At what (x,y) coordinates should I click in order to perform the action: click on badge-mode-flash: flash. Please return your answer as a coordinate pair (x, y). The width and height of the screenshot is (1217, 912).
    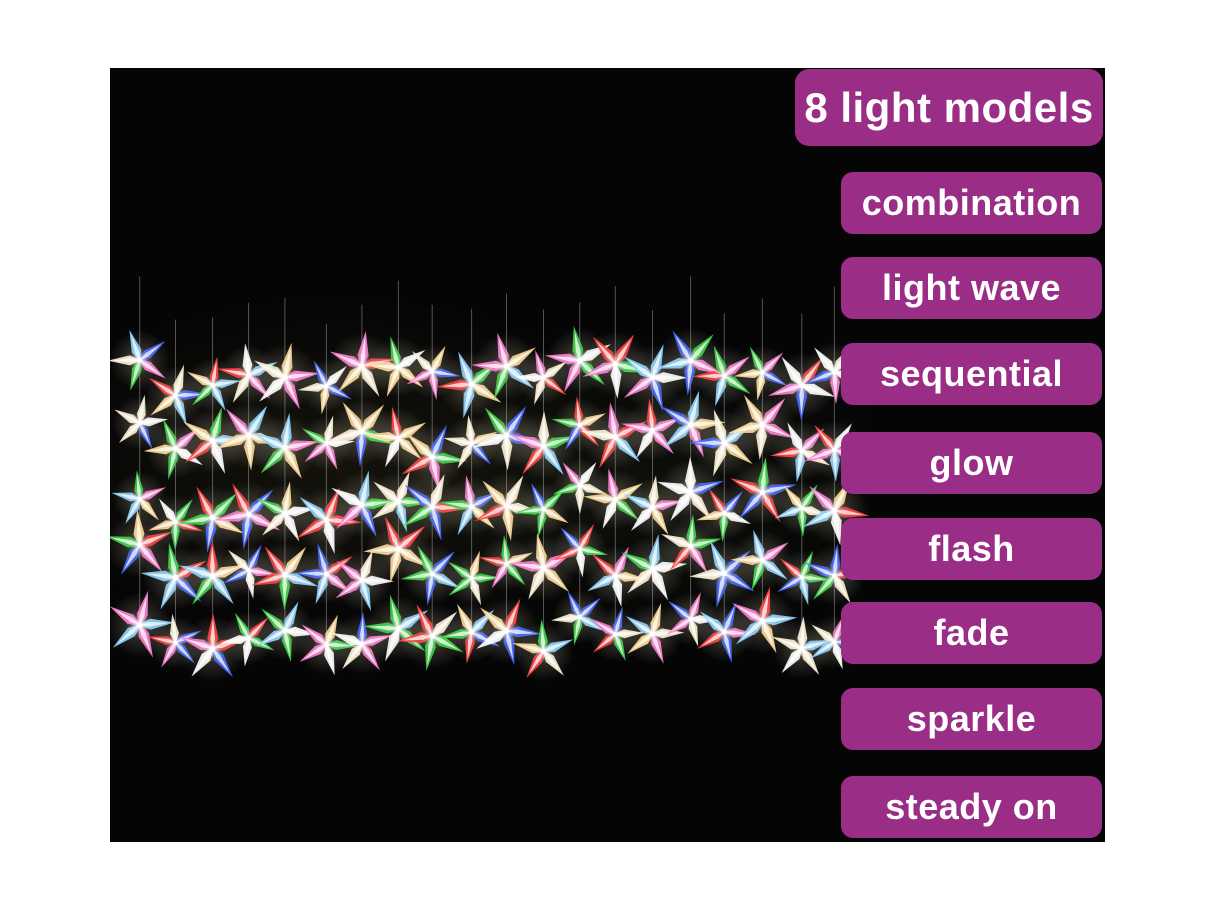
    Looking at the image, I should click on (971, 549).